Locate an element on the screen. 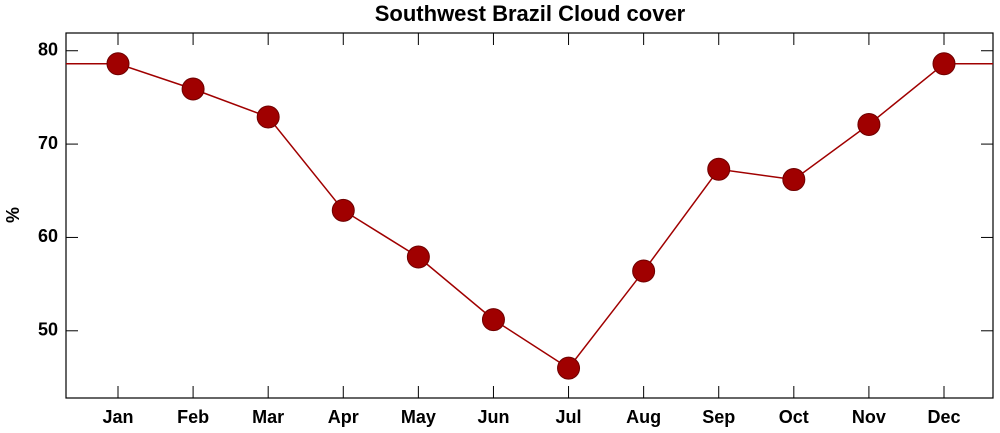 Image resolution: width=1000 pixels, height=433 pixels. x-tick-label: Aug is located at coordinates (643, 417).